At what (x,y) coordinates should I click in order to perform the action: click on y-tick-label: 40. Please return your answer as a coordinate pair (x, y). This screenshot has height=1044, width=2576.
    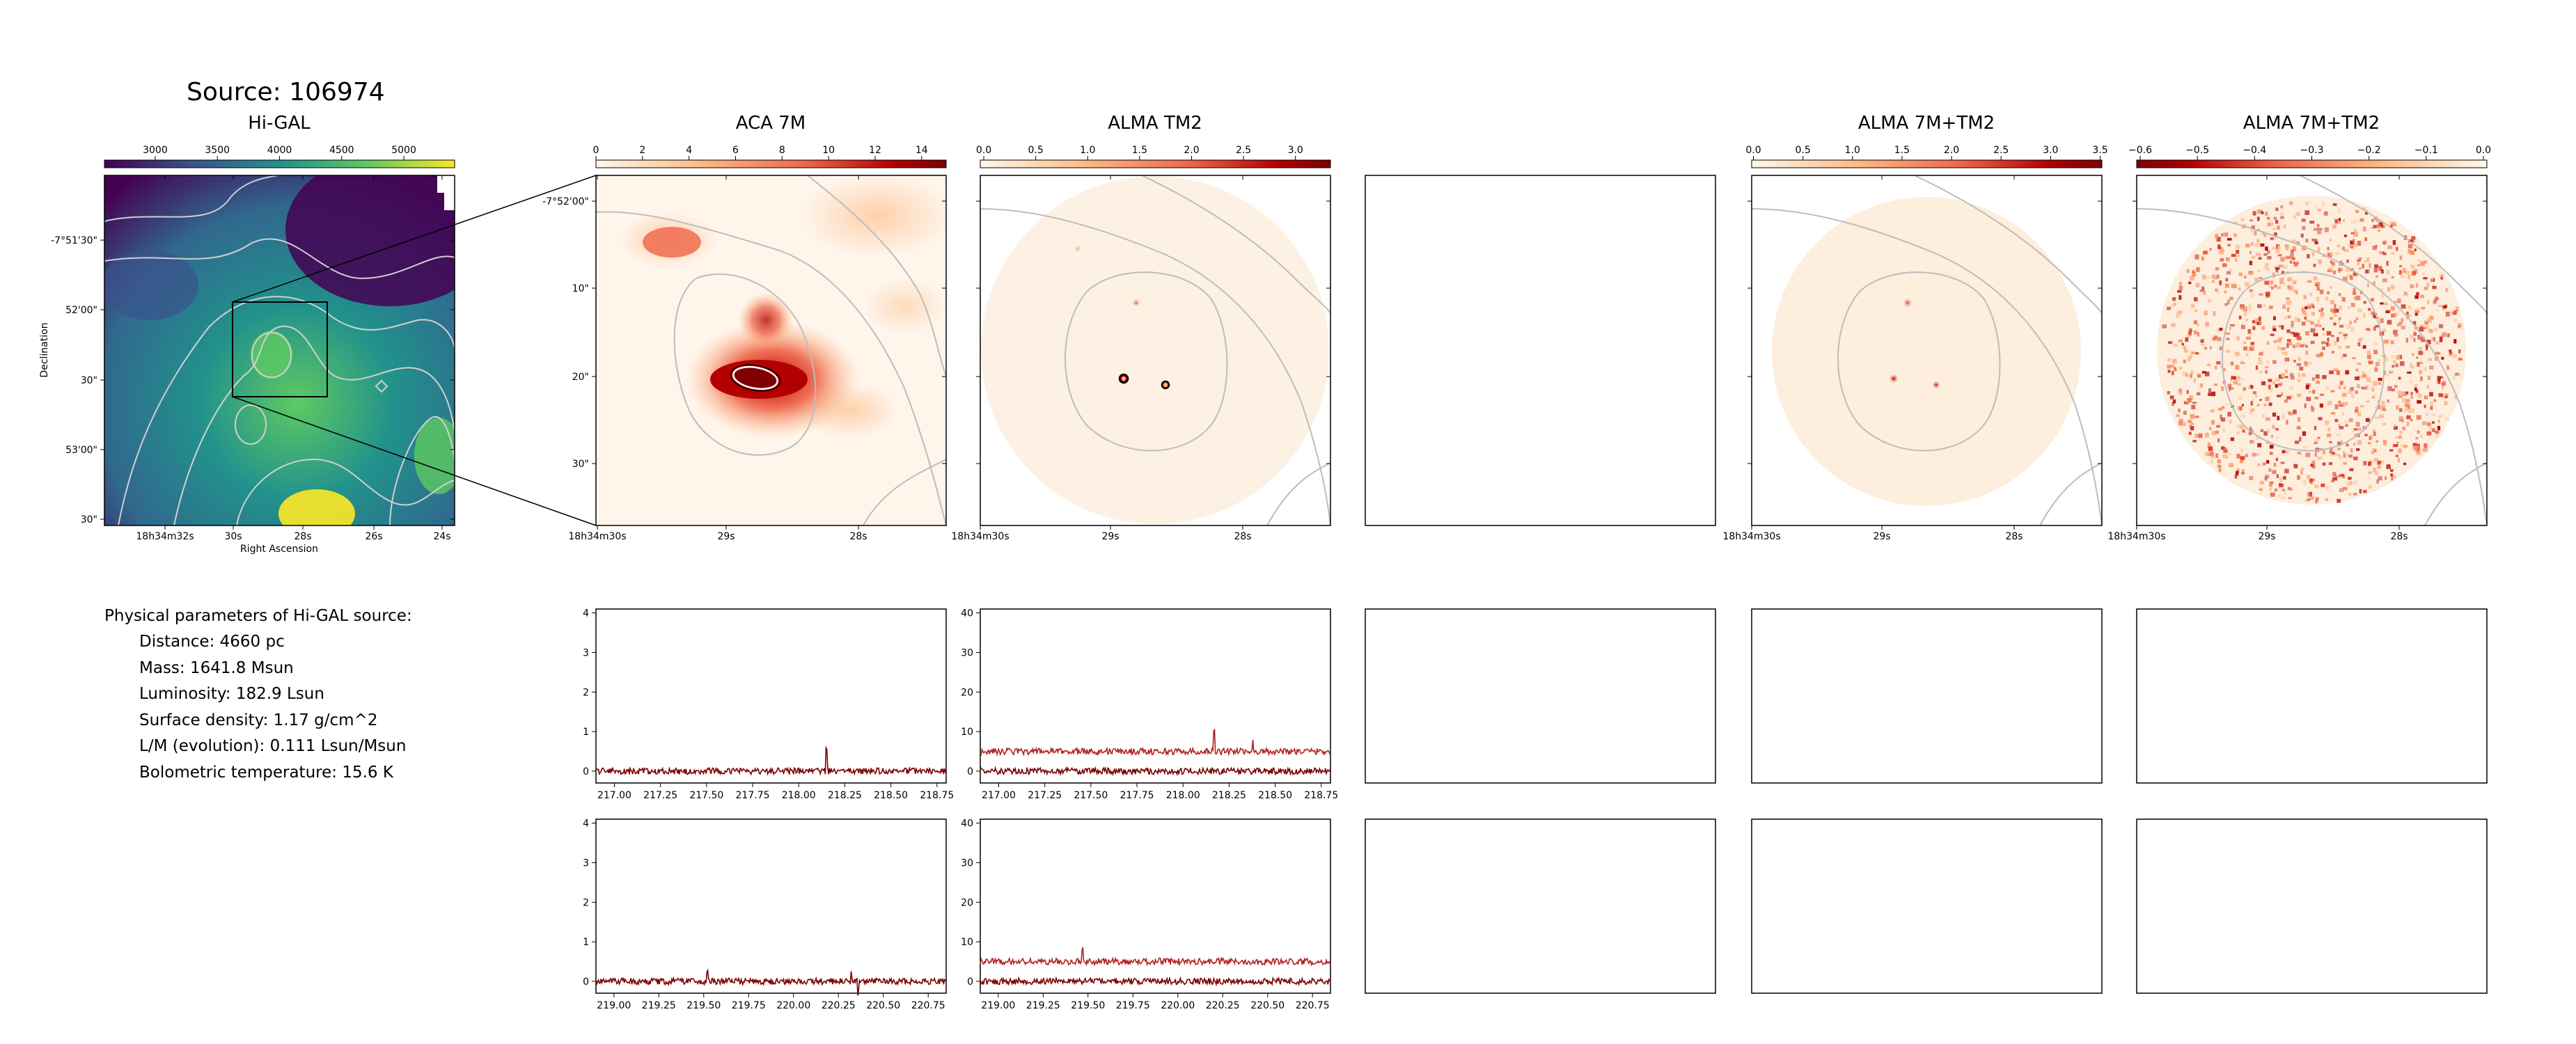
    Looking at the image, I should click on (967, 613).